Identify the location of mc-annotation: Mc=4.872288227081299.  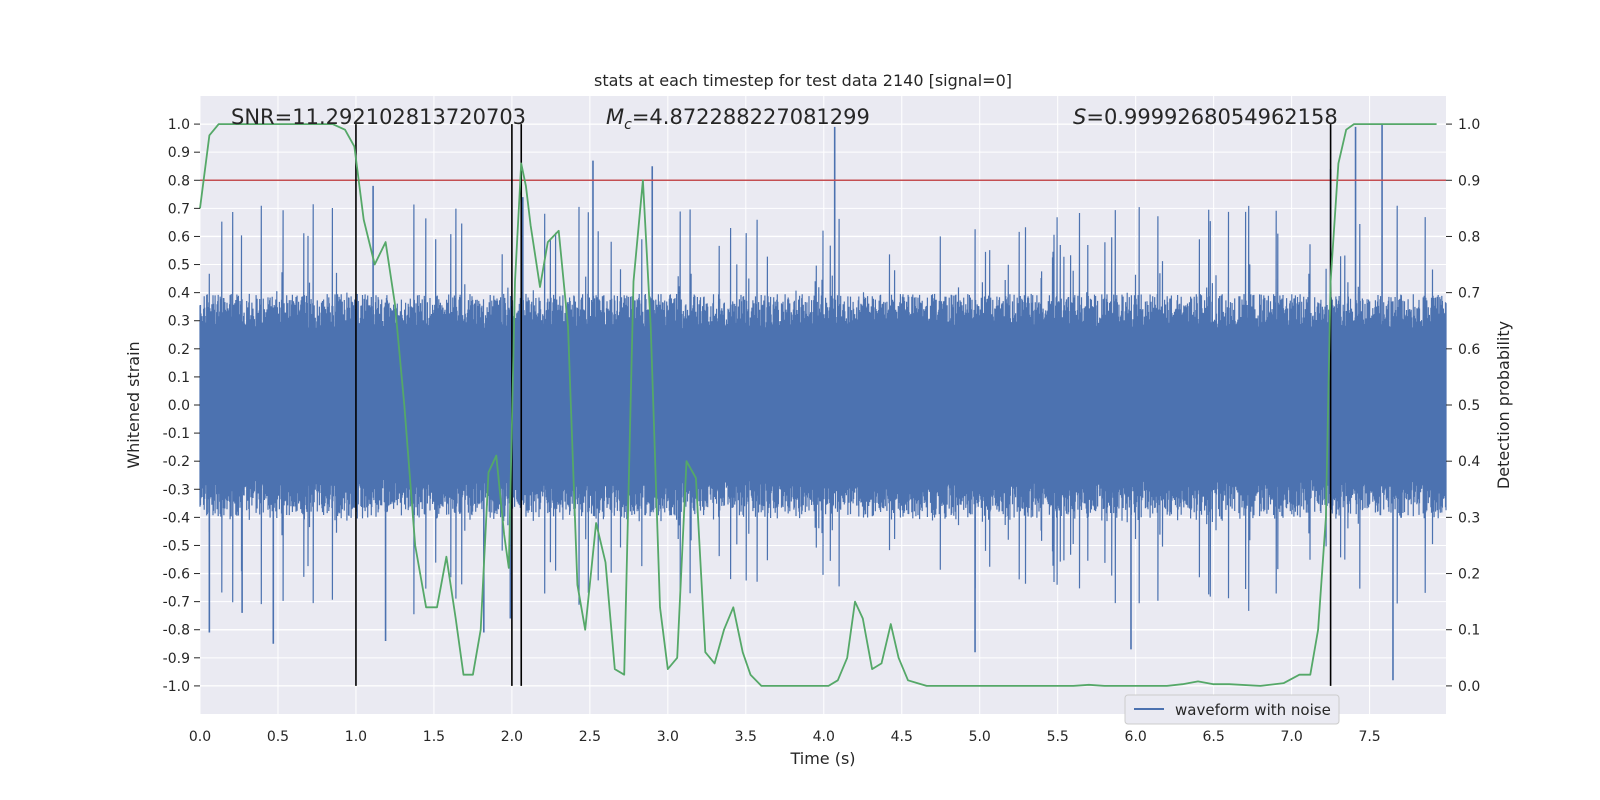
(738, 119).